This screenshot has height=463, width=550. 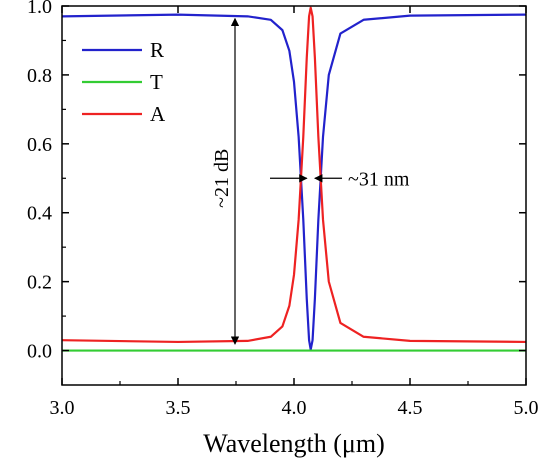 I want to click on x-tick-label: 5.0, so click(x=526, y=408).